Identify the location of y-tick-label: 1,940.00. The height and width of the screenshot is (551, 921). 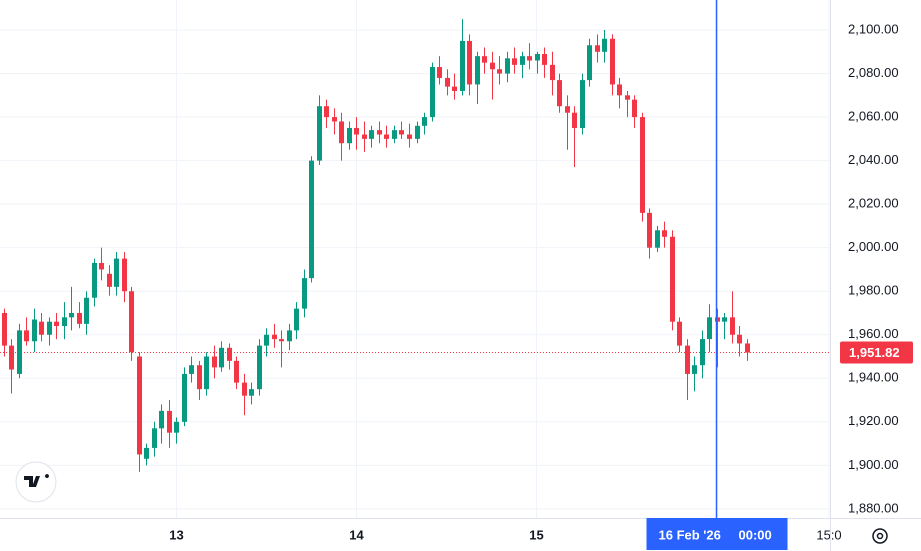
(873, 377).